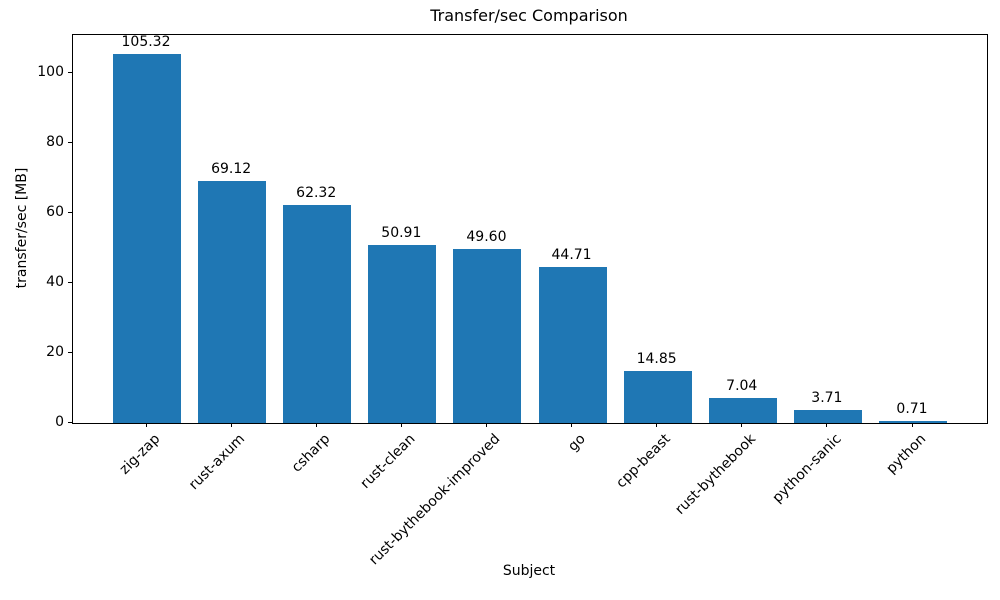 This screenshot has height=600, width=1000. Describe the element at coordinates (140, 454) in the screenshot. I see `x-tick-label: zig-zap` at that location.